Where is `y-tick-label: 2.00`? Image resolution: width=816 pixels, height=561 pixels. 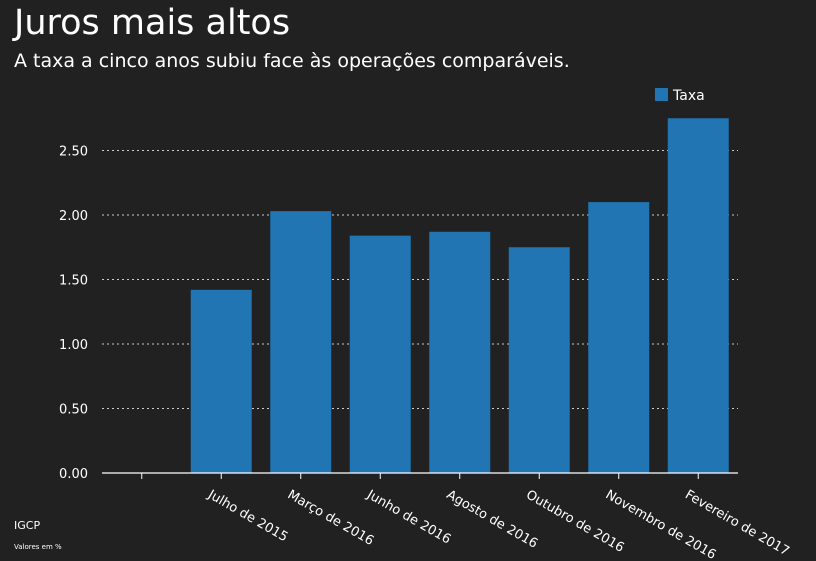
y-tick-label: 2.00 is located at coordinates (73, 216).